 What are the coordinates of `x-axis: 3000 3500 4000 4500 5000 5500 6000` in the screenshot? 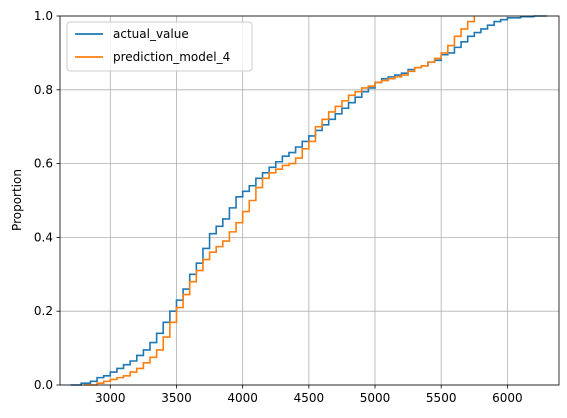 It's located at (309, 395).